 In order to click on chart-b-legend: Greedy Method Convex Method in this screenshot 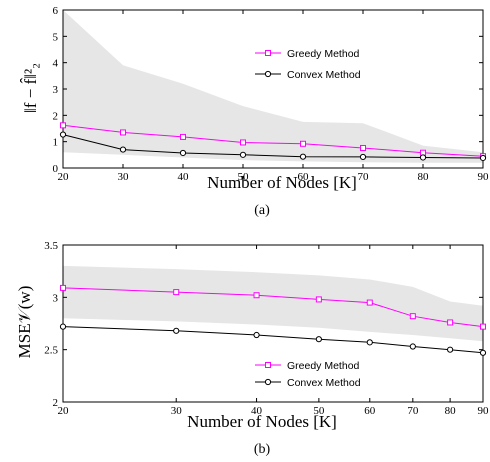, I will do `click(308, 374)`.